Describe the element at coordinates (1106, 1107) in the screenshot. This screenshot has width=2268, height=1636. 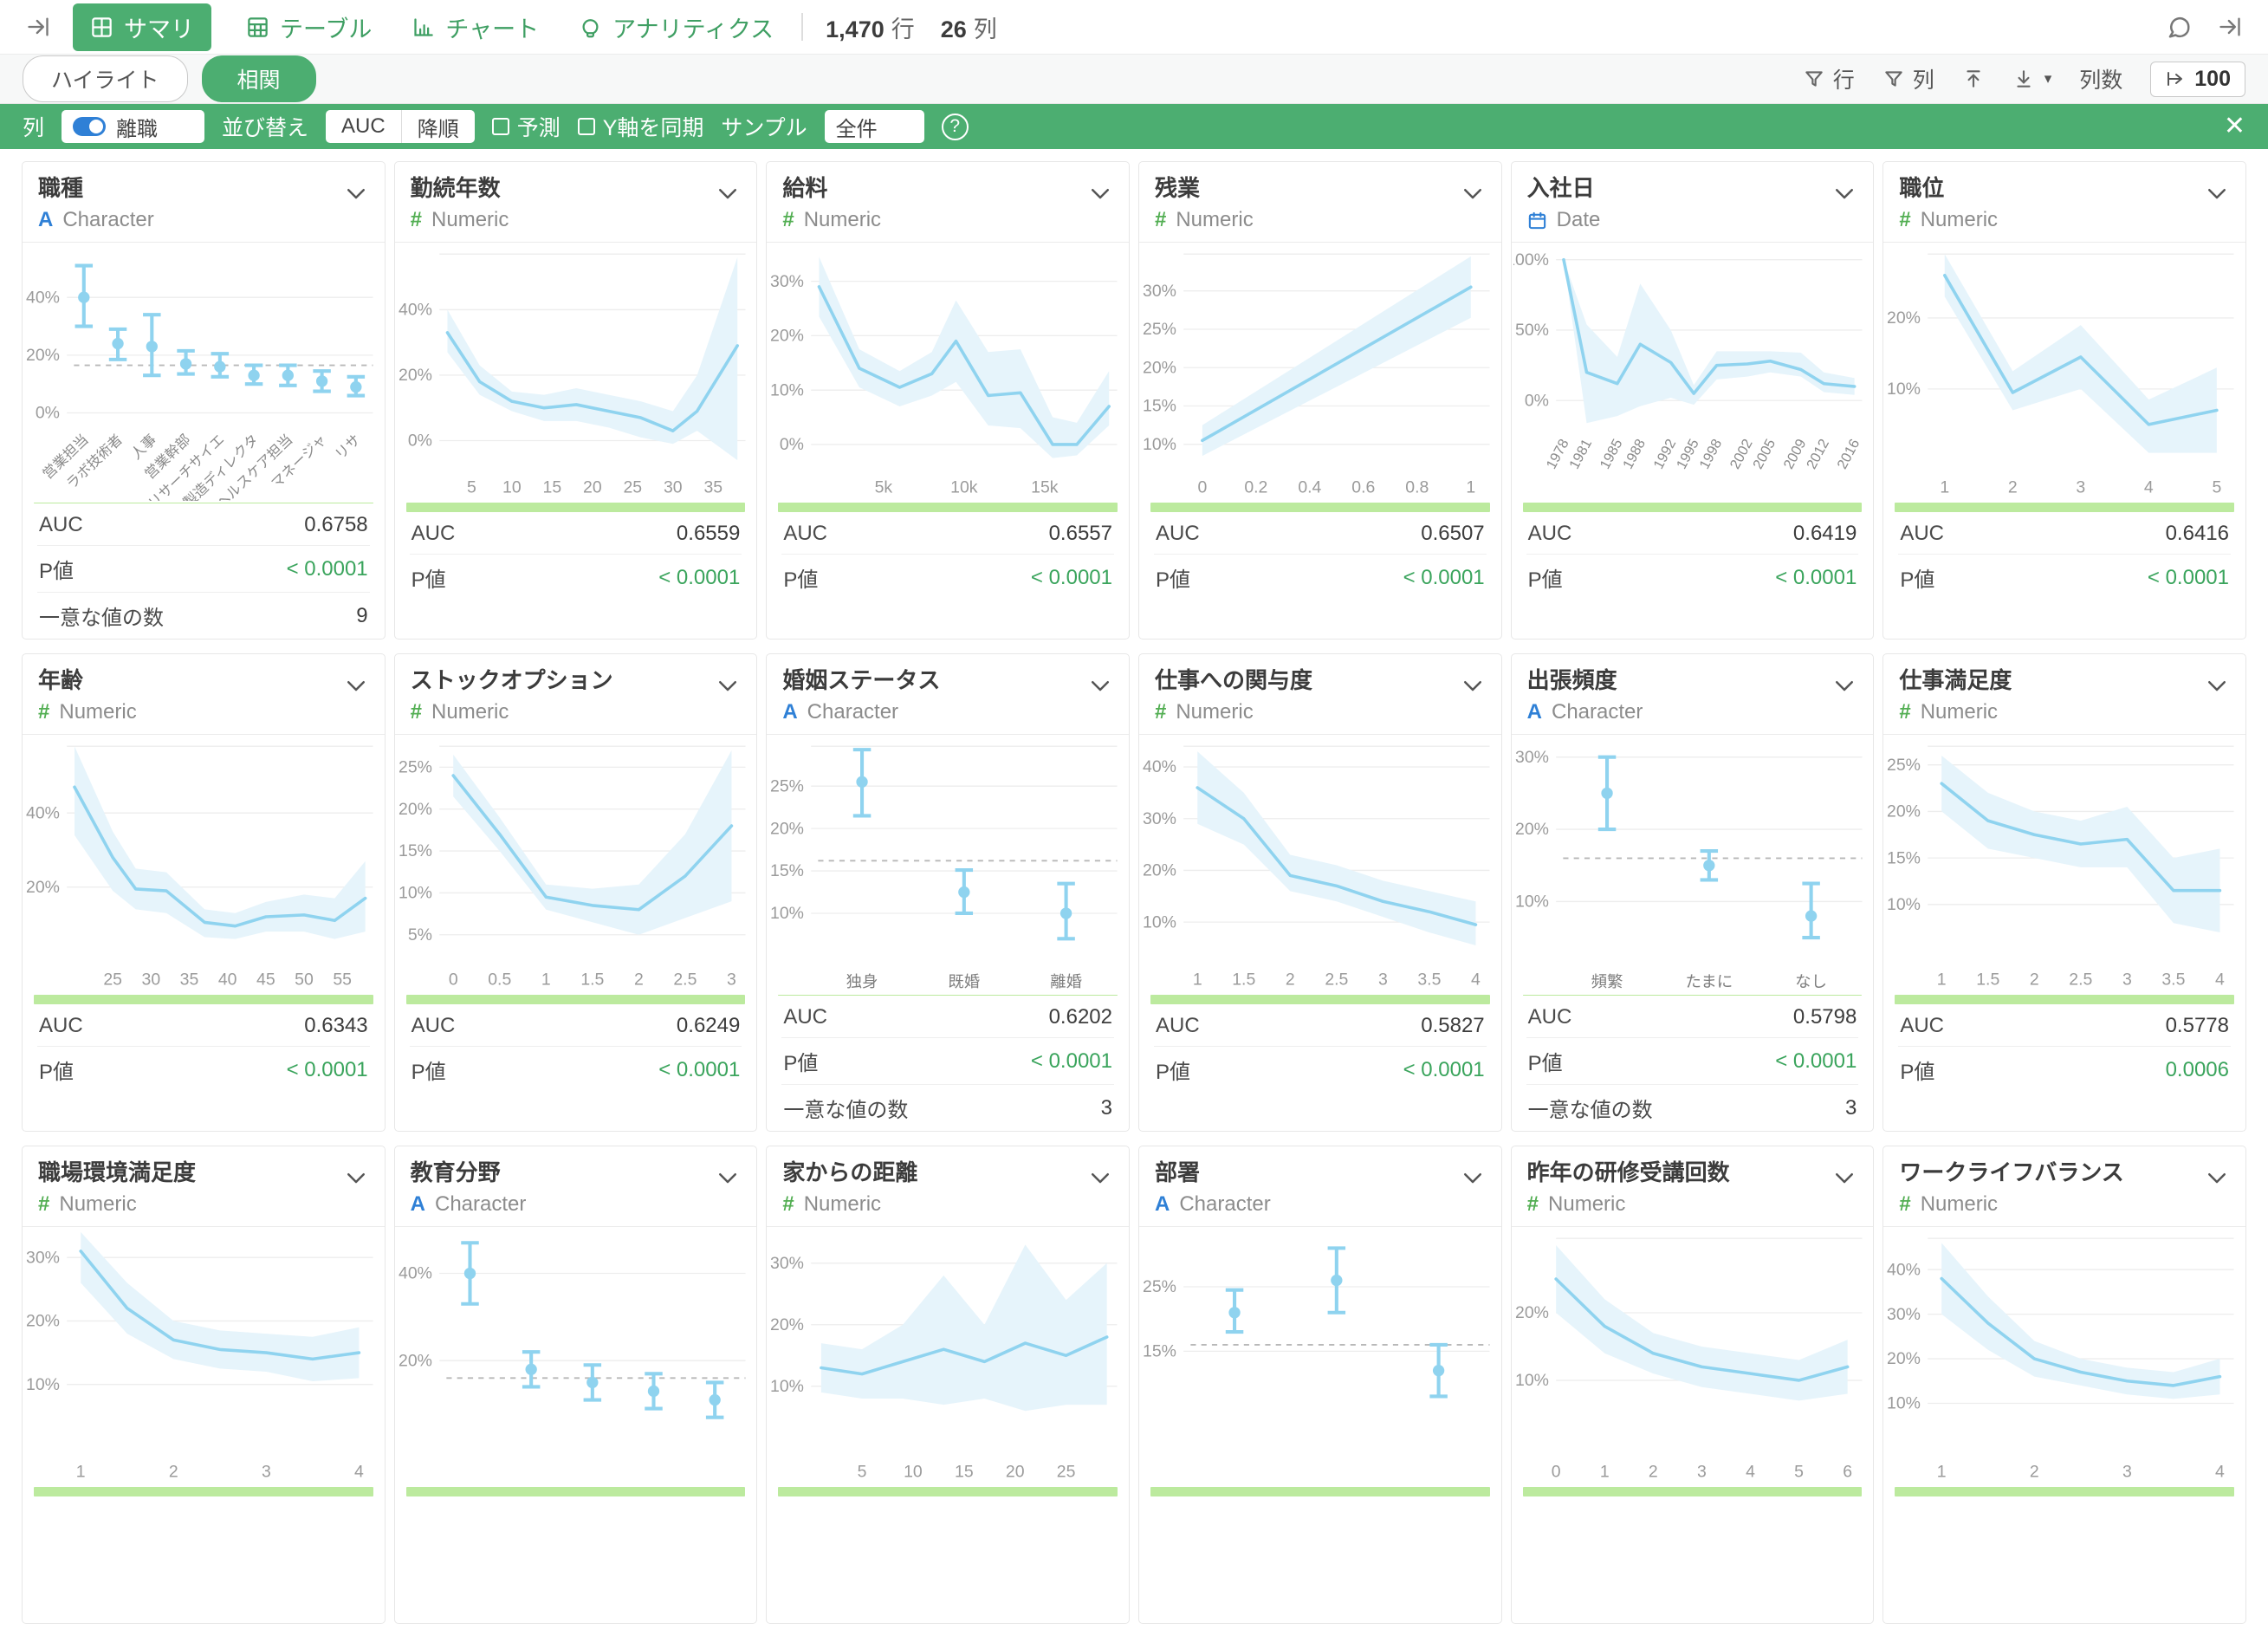
I see `stat-value: 3` at that location.